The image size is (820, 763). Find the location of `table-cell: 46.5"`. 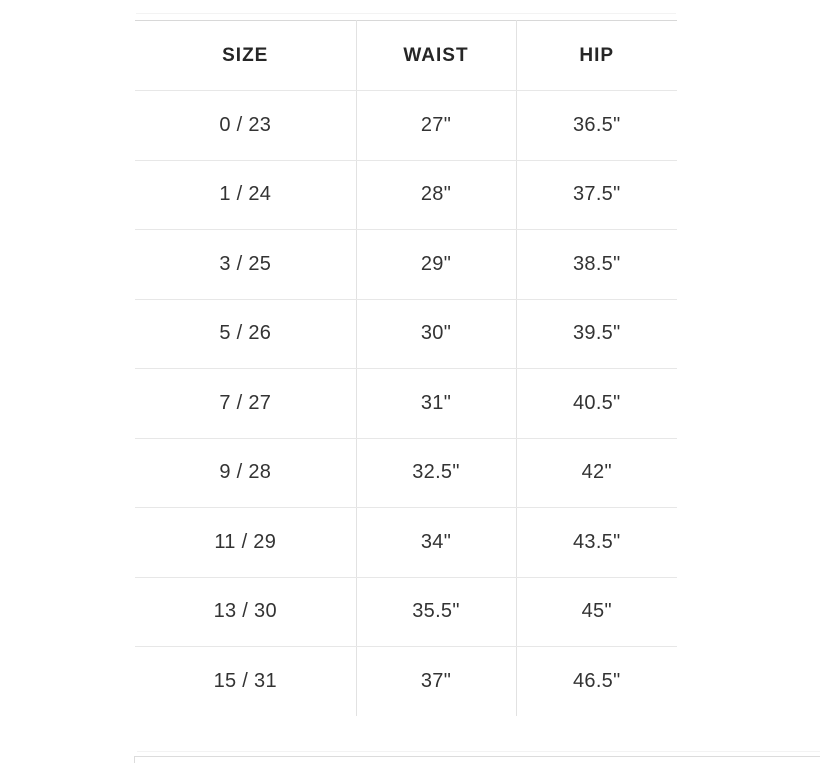

table-cell: 46.5" is located at coordinates (596, 681).